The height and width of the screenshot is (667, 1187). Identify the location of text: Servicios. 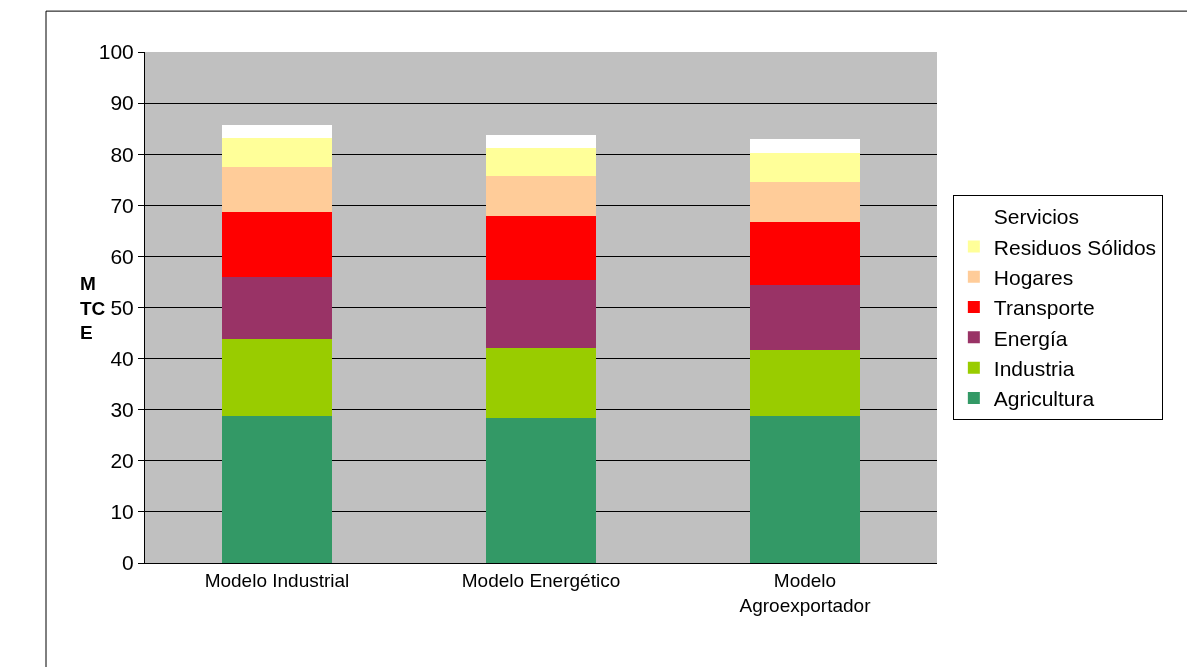
(1036, 217).